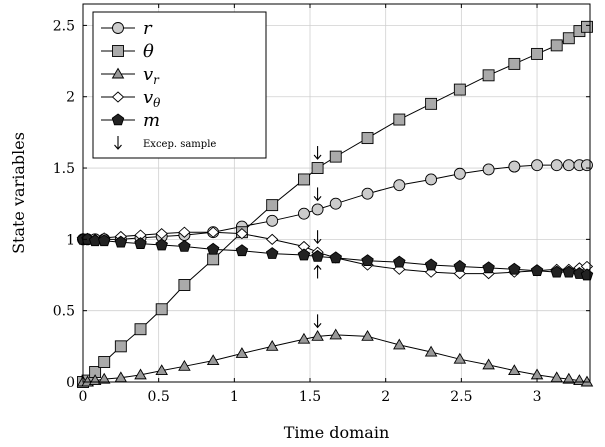  What do you see at coordinates (127, 28) in the screenshot?
I see `legend-entry-0: r` at bounding box center [127, 28].